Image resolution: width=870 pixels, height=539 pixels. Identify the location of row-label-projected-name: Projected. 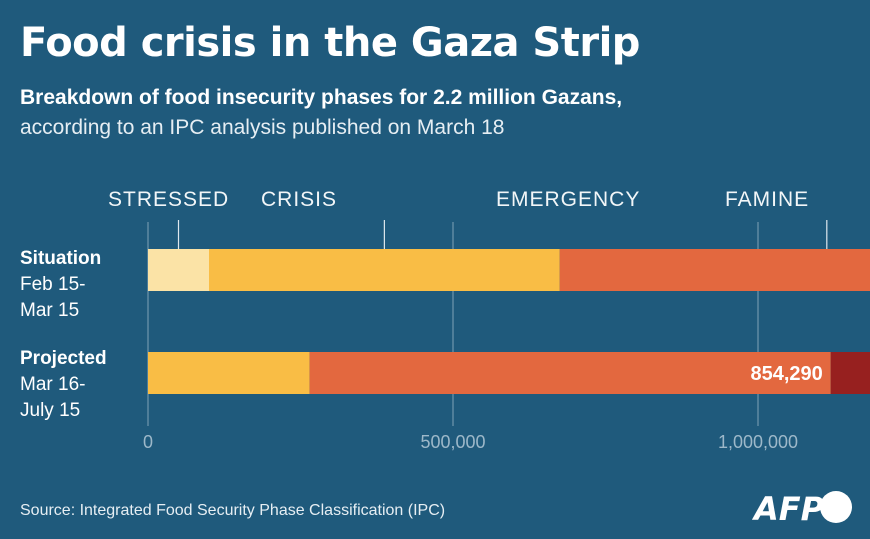
(63, 358).